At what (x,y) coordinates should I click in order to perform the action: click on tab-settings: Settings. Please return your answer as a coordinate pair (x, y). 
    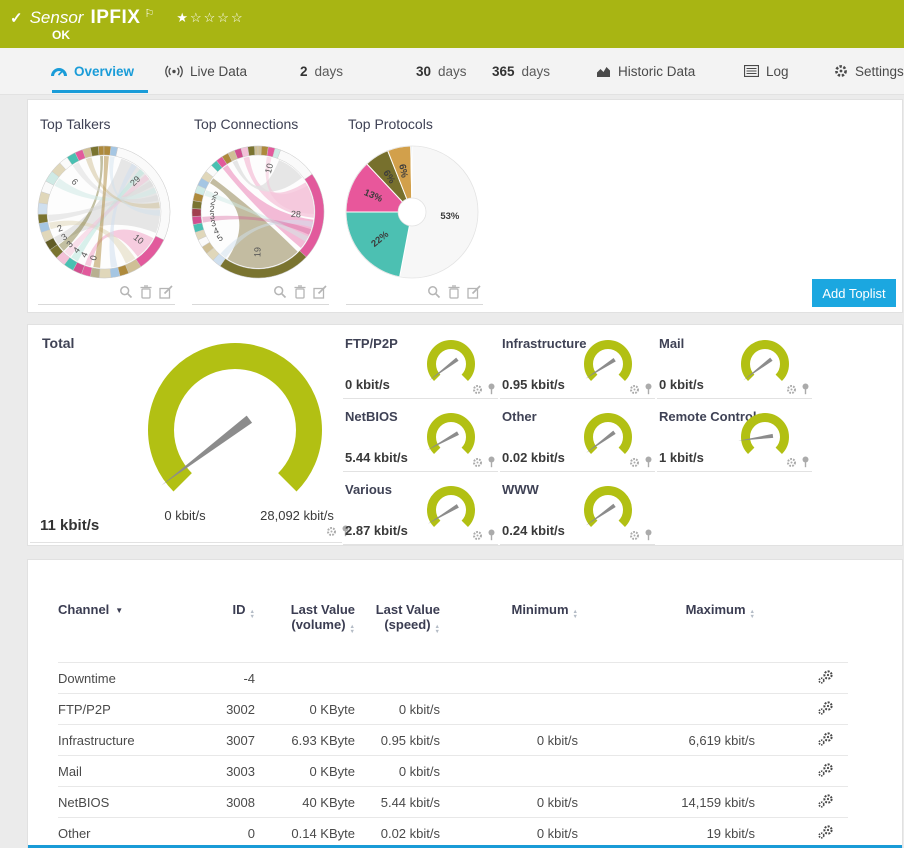
    Looking at the image, I should click on (869, 71).